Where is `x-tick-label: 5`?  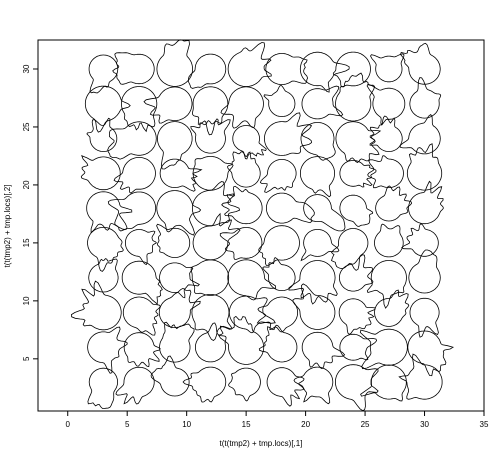
x-tick-label: 5 is located at coordinates (127, 424).